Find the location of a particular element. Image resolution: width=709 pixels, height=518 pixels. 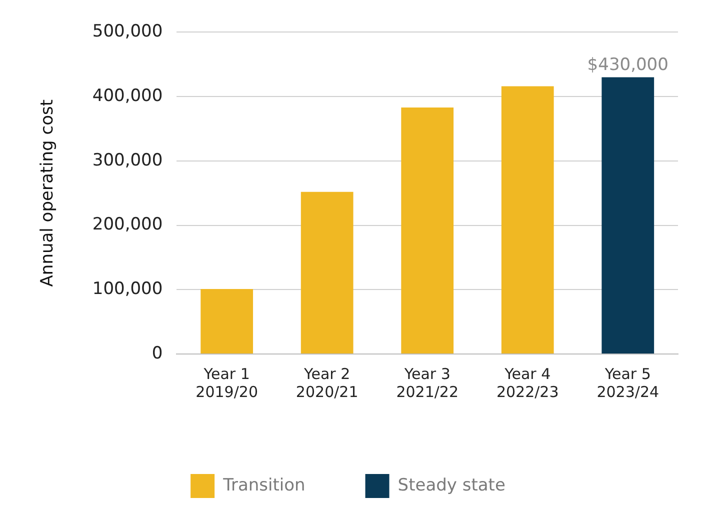

legend-label: Transition is located at coordinates (264, 485).